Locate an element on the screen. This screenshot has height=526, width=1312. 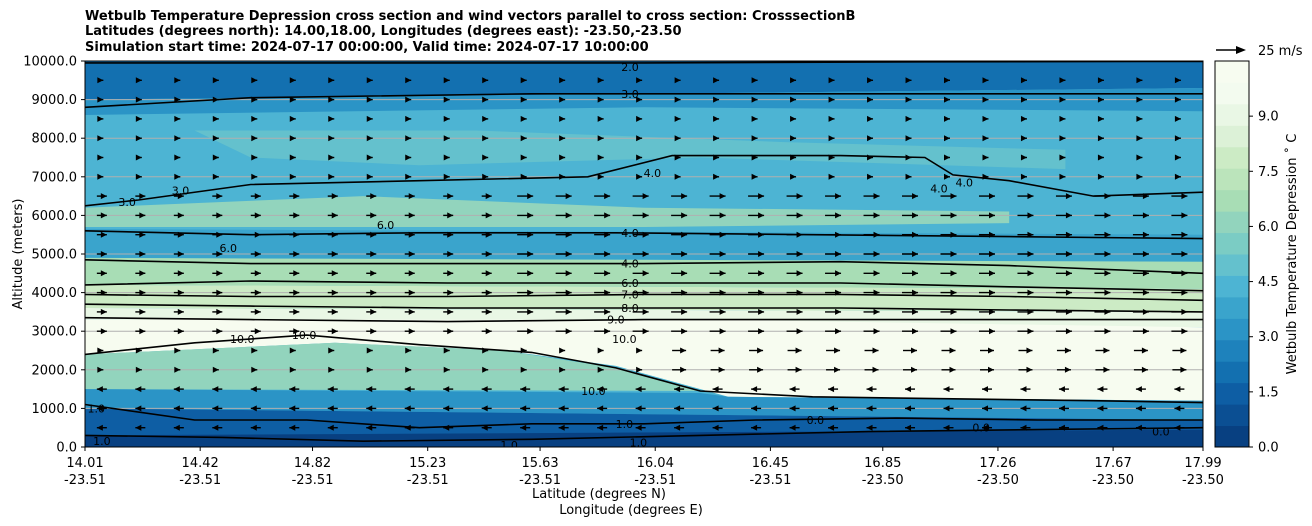
x-tick-latitude: 16.04 is located at coordinates (655, 463).